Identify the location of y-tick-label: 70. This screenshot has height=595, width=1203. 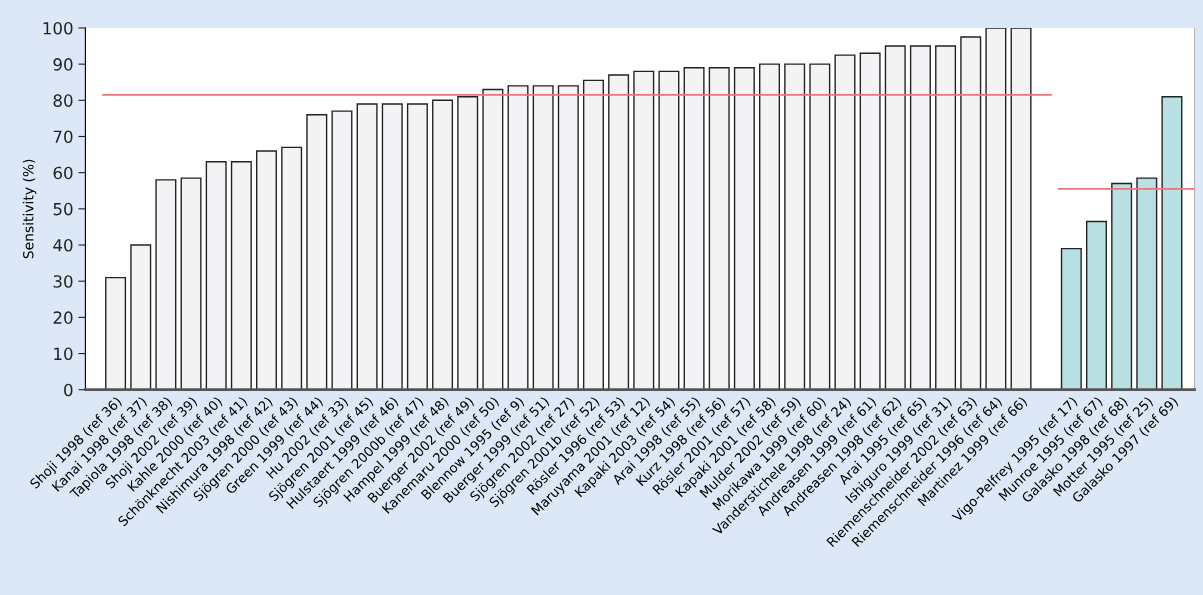
(63, 137).